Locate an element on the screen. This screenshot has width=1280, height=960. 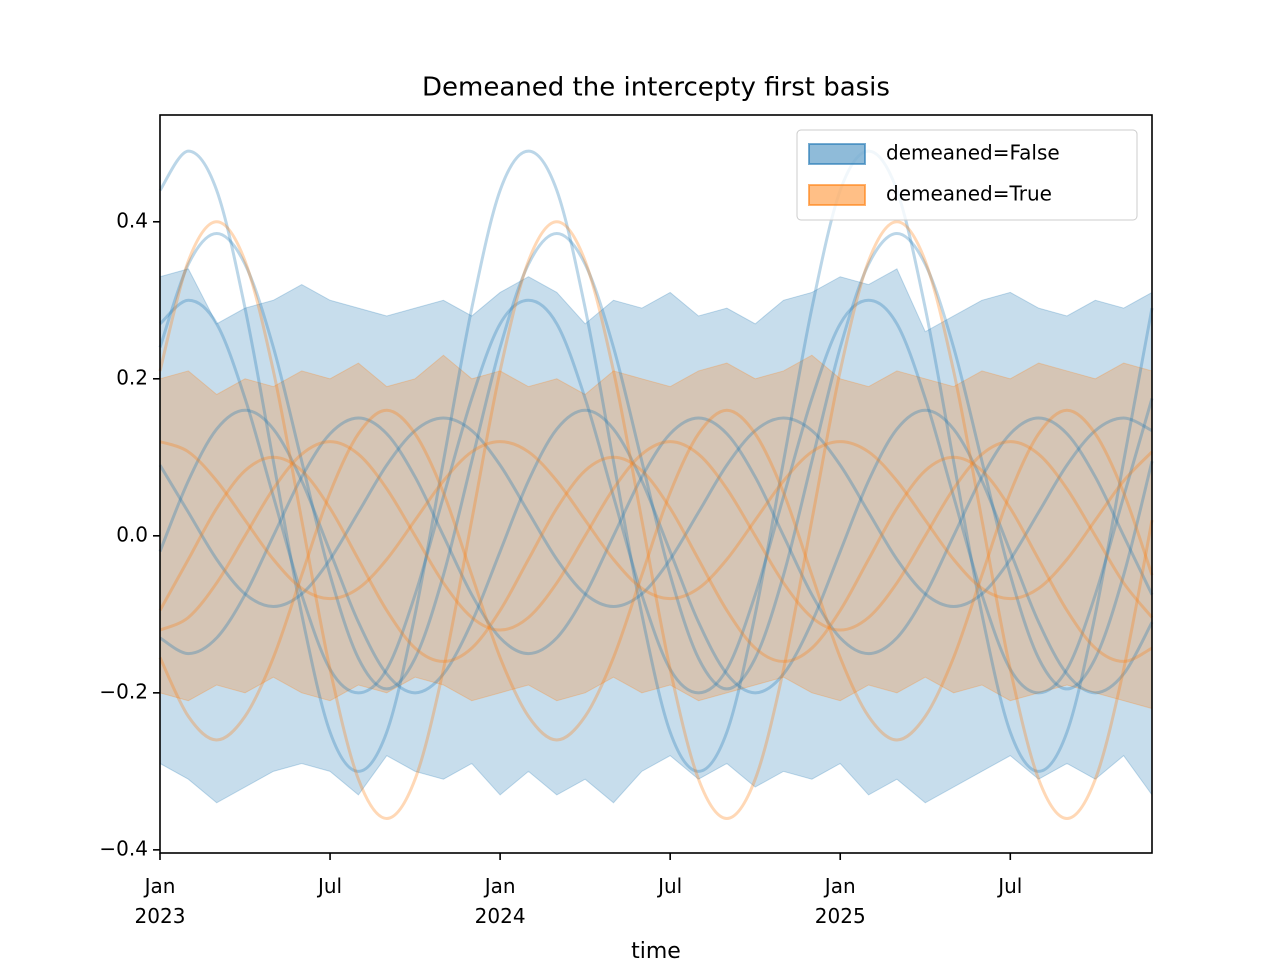
y-tick-label: 0.2 is located at coordinates (132, 377).